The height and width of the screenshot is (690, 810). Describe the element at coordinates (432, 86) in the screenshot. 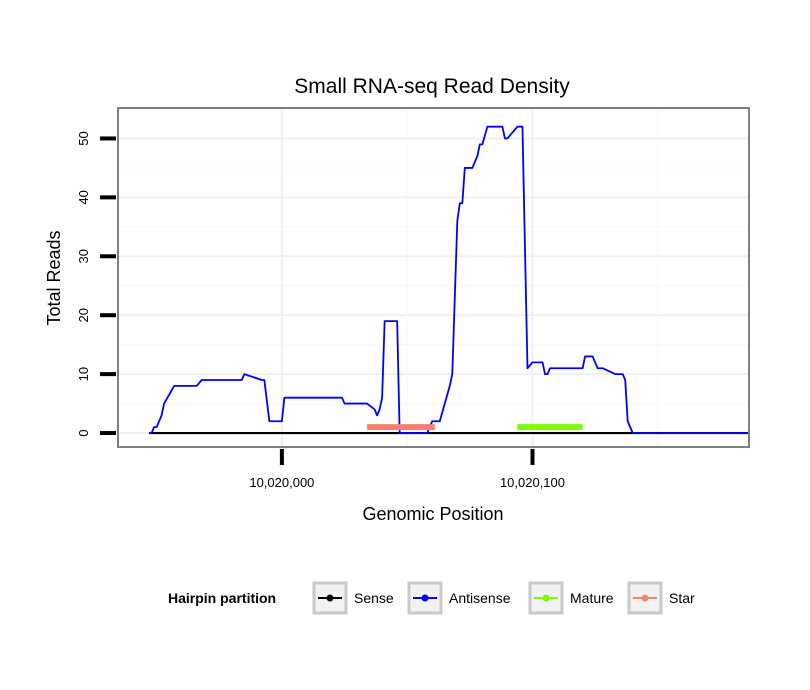

I see `chart-title: Small RNA-seq Read Density` at that location.